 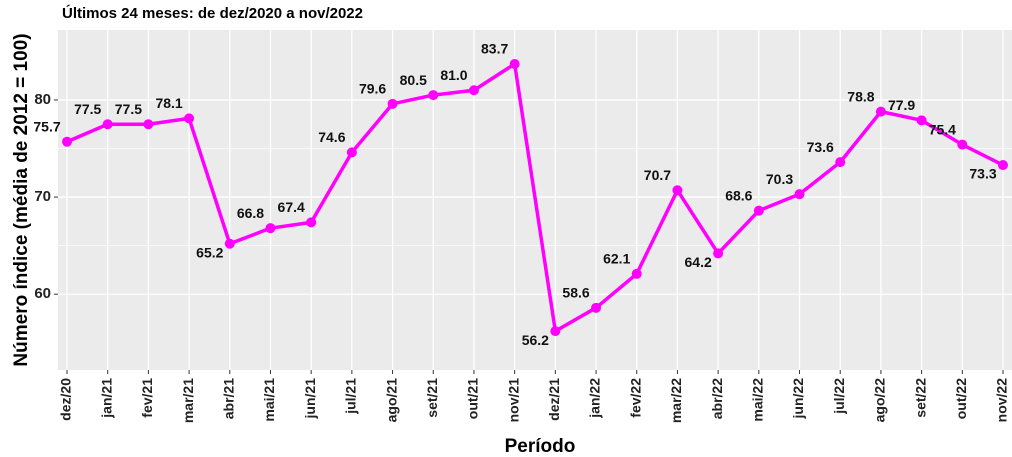 I want to click on x-tick-label: mar/22, so click(x=676, y=400).